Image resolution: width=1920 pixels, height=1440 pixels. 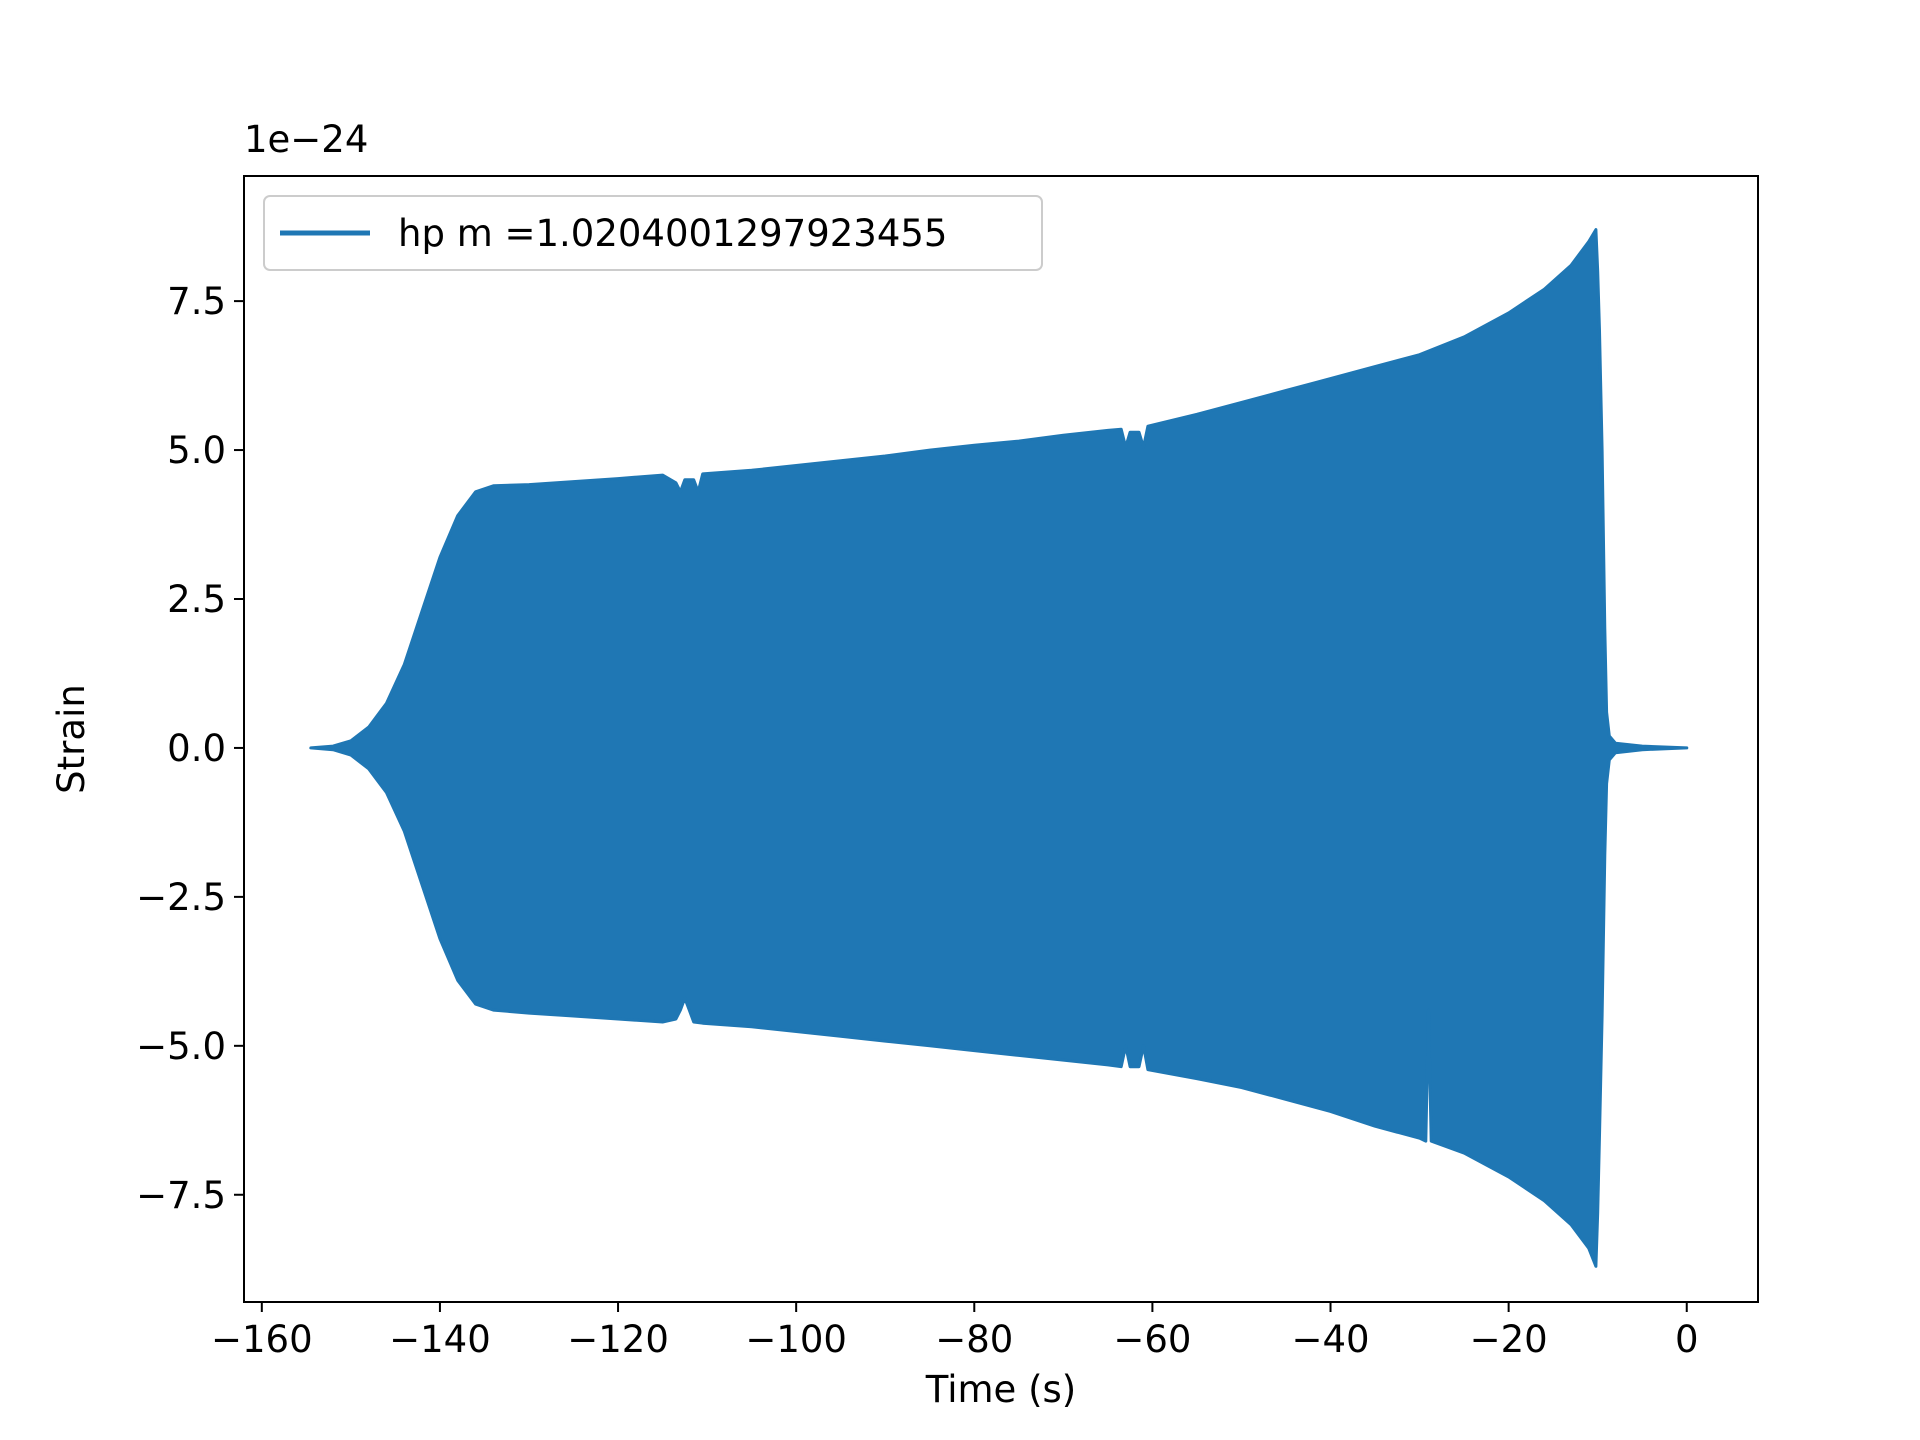 I want to click on x-tick-label: −60, so click(x=1152, y=1339).